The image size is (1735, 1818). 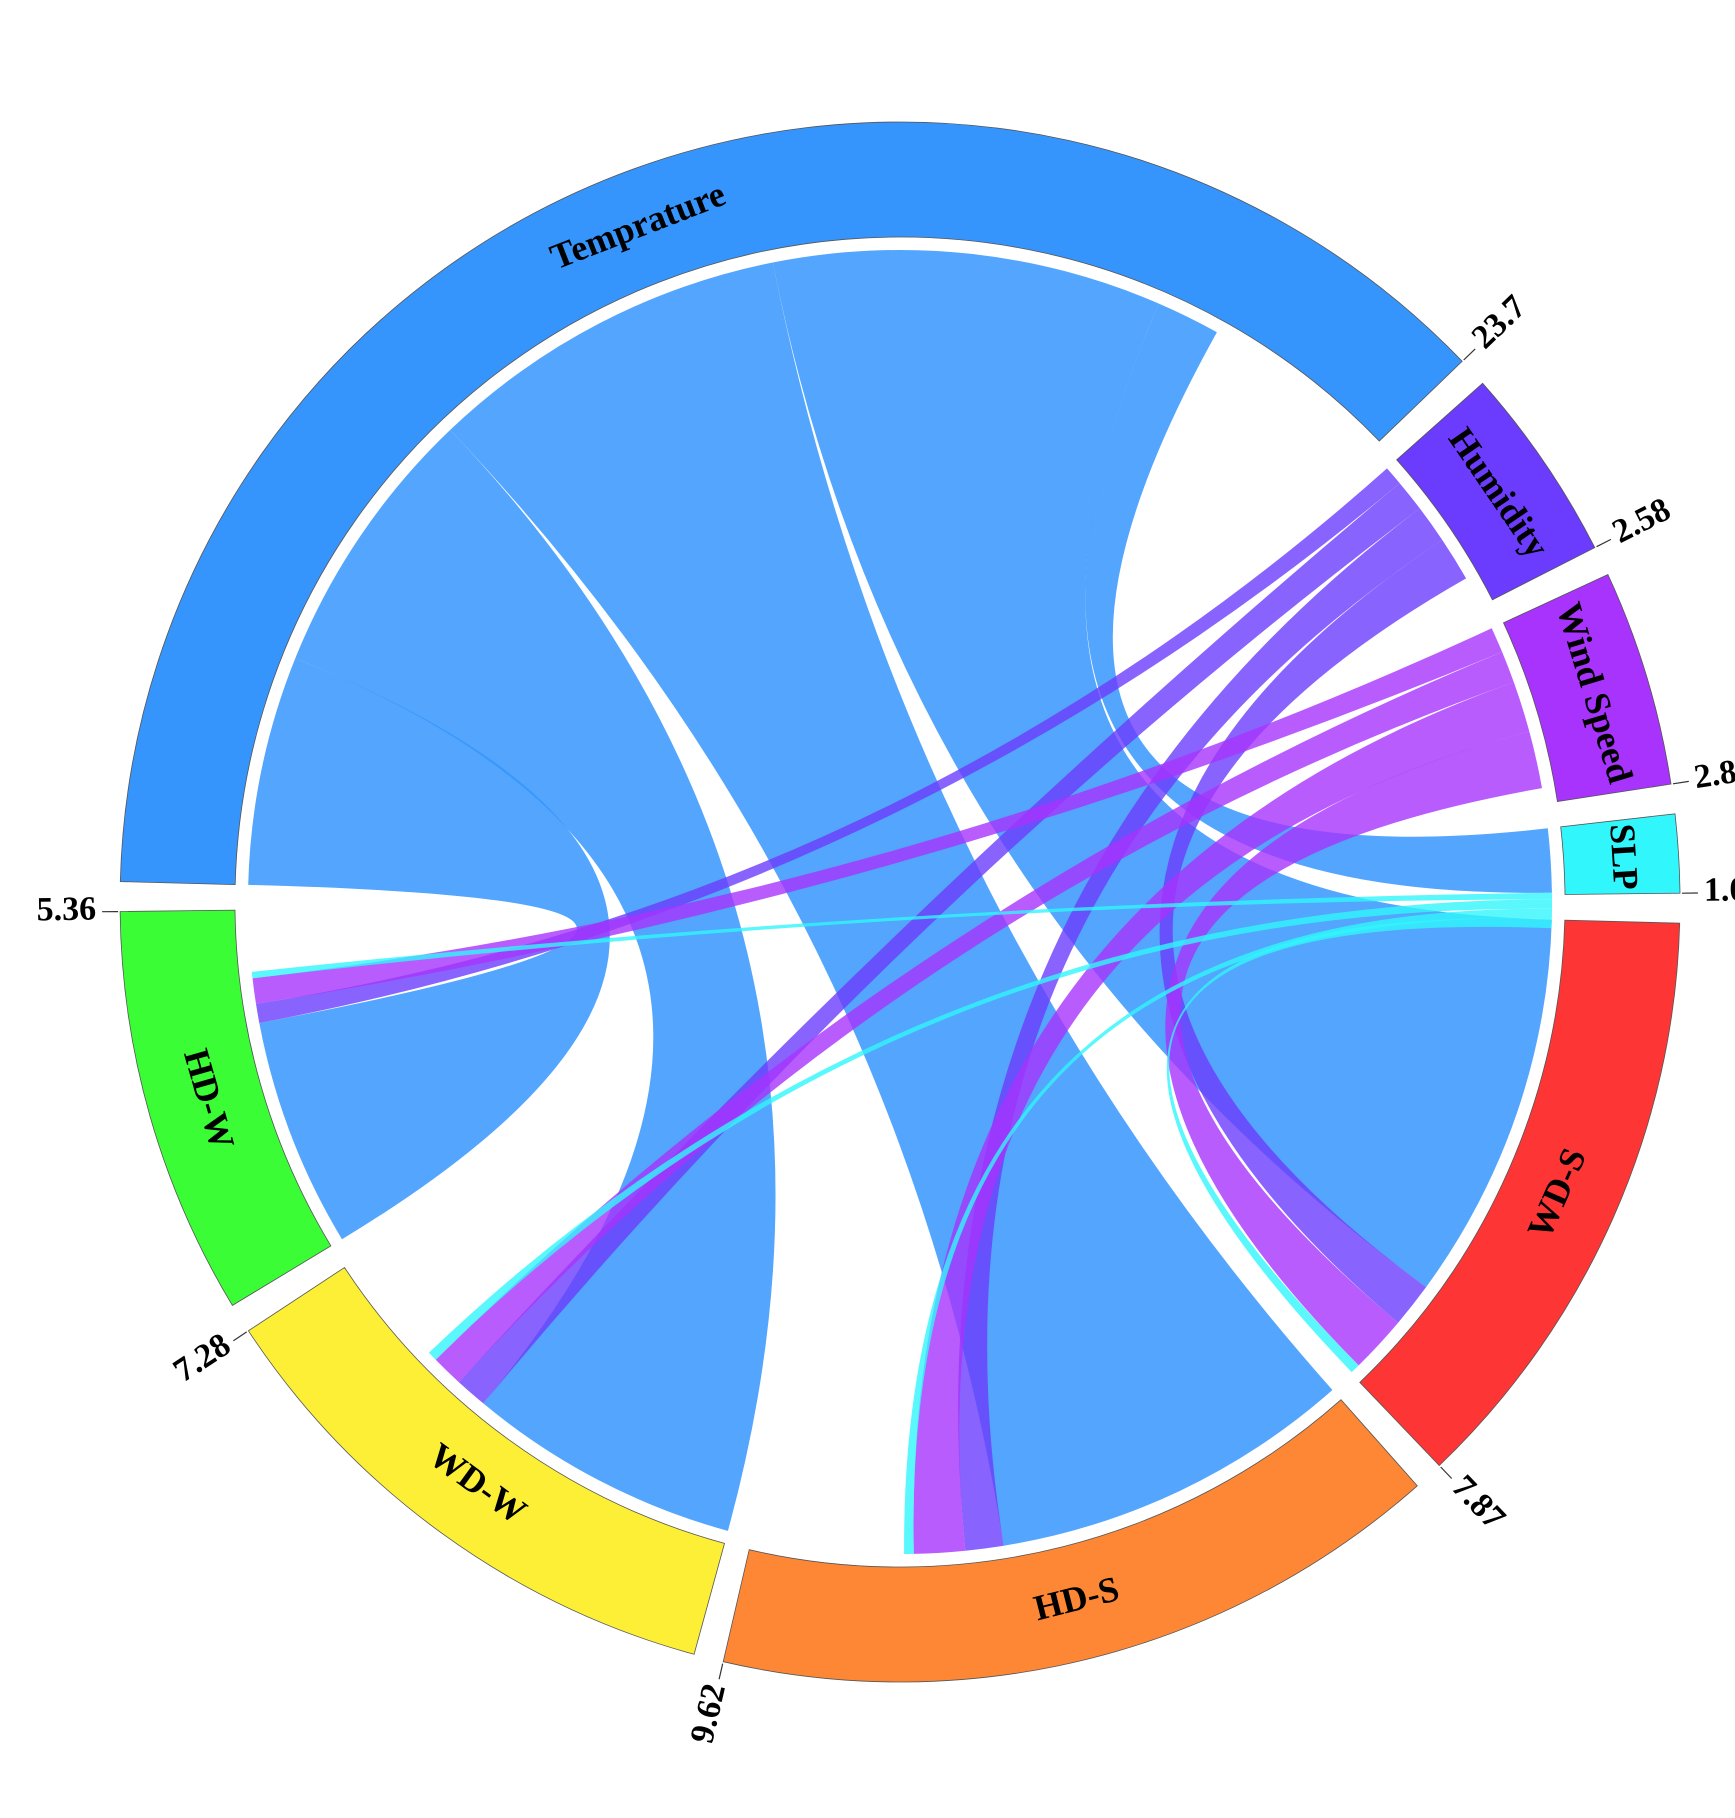 What do you see at coordinates (721, 1671) in the screenshot?
I see `value-tick-hd-s` at bounding box center [721, 1671].